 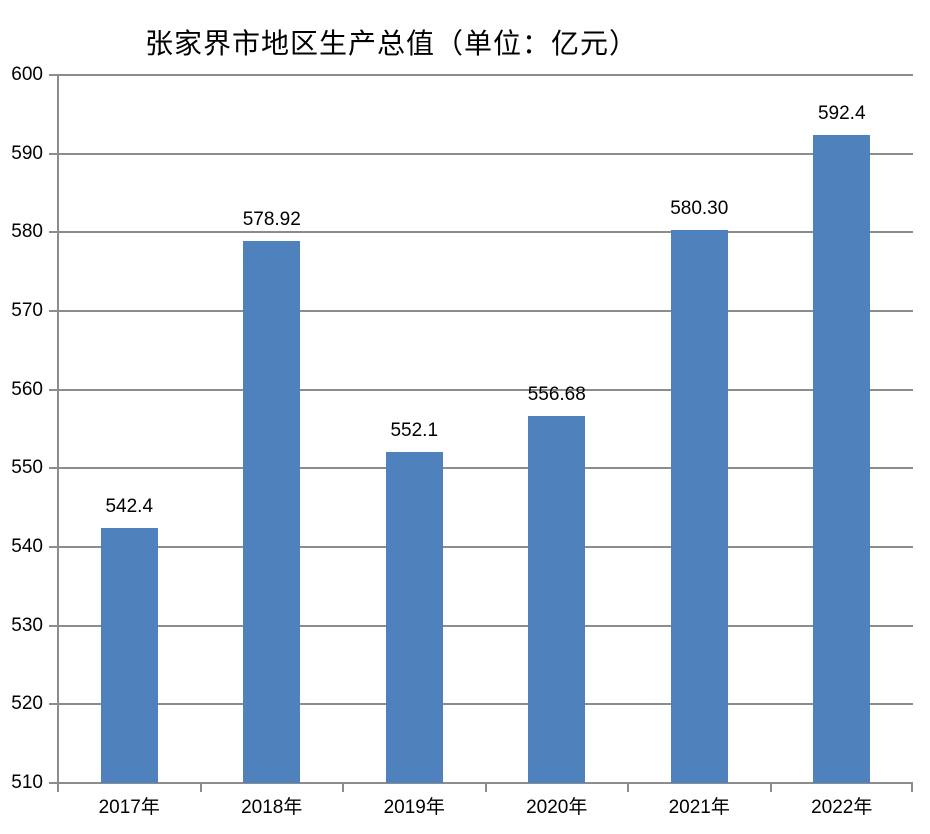 What do you see at coordinates (27, 546) in the screenshot?
I see `y-axis-tick-label: 540` at bounding box center [27, 546].